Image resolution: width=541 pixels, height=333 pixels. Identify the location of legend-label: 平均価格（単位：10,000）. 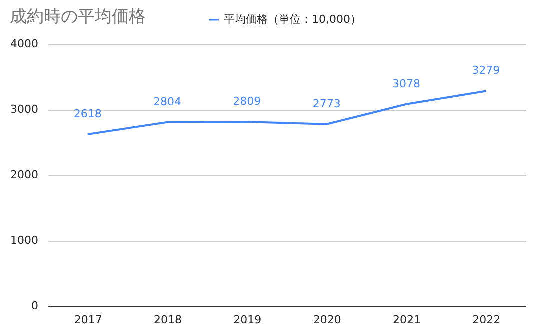
(293, 19).